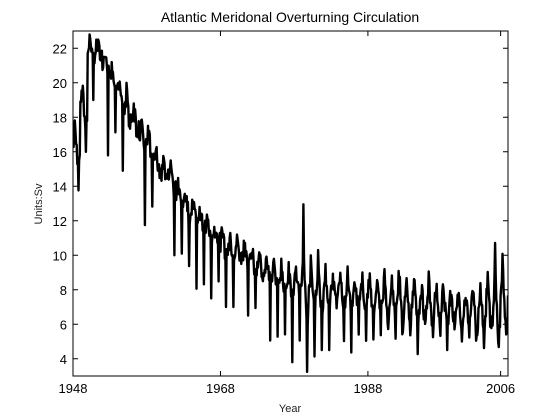  What do you see at coordinates (39, 203) in the screenshot?
I see `y-axis-label: Units:Sv` at bounding box center [39, 203].